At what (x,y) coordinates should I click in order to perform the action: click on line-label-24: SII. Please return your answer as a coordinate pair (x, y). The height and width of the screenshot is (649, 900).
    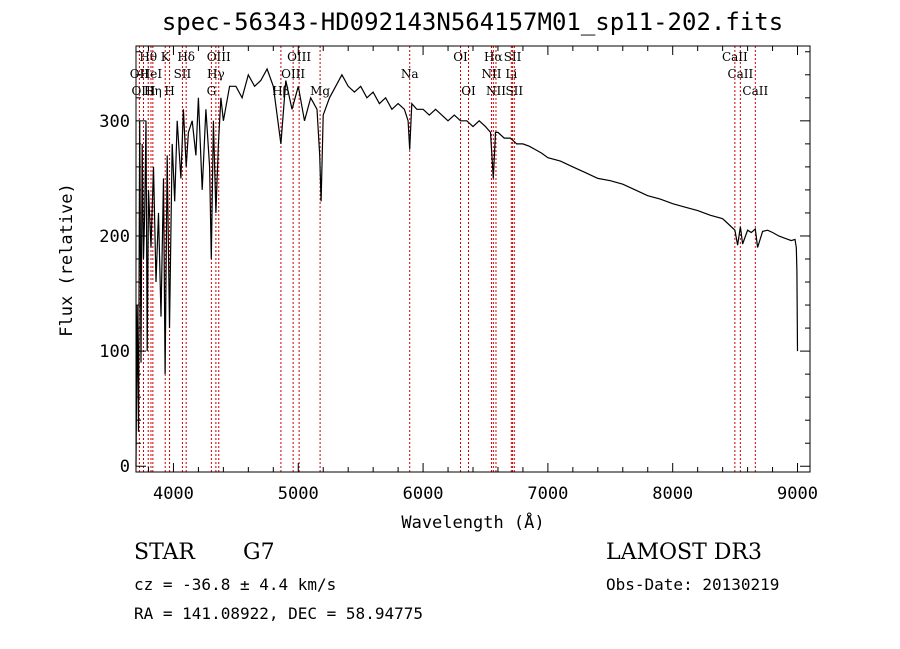
    Looking at the image, I should click on (514, 91).